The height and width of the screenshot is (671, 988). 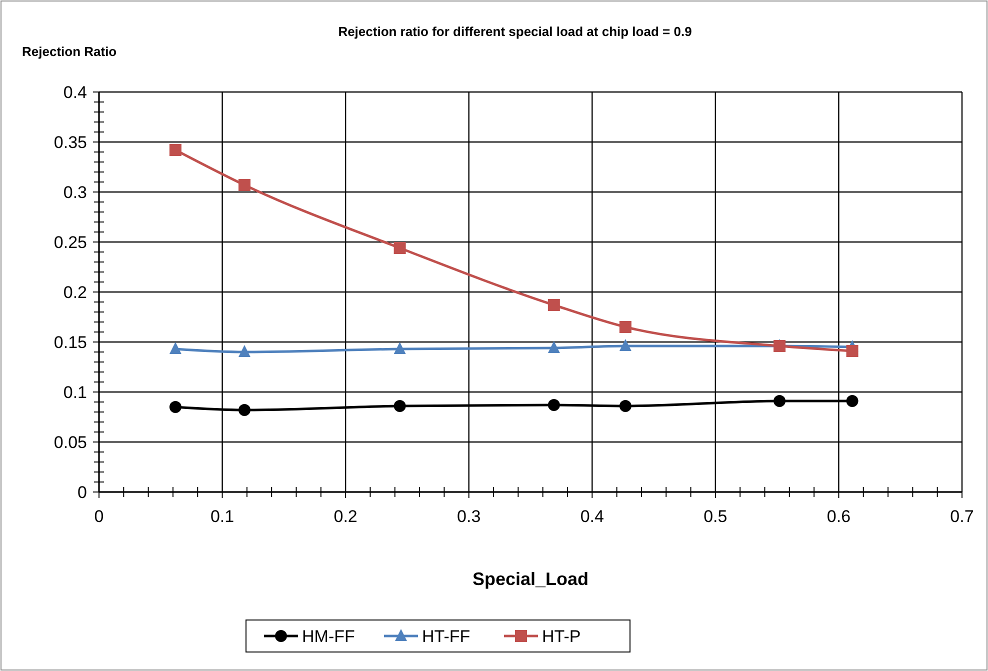 What do you see at coordinates (69, 51) in the screenshot?
I see `y-axis-title: Rejection Ratio` at bounding box center [69, 51].